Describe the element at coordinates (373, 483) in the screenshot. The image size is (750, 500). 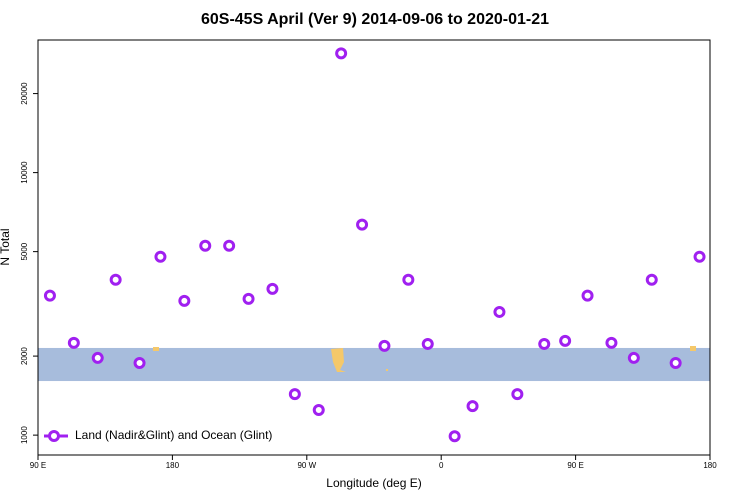
I see `x-axis-label: Longitude (deg E)` at that location.